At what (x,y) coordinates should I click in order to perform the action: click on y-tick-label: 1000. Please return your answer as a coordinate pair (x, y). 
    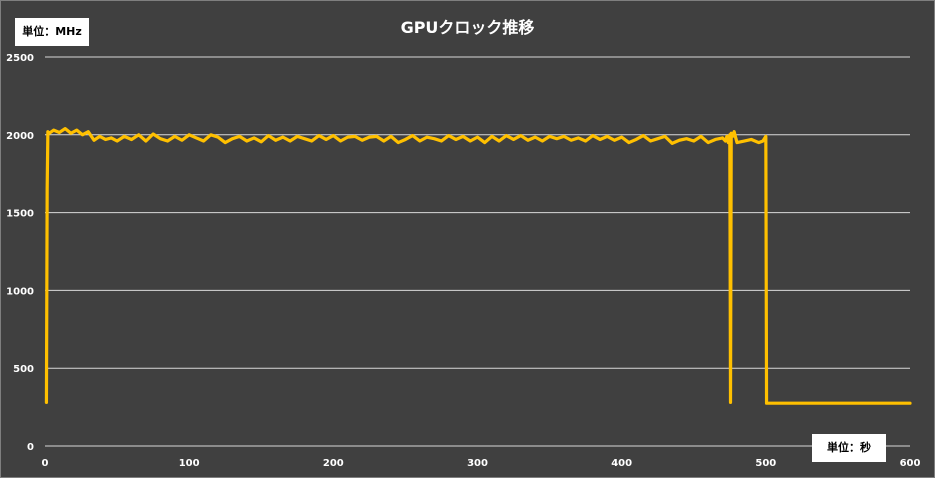
    Looking at the image, I should click on (20, 291).